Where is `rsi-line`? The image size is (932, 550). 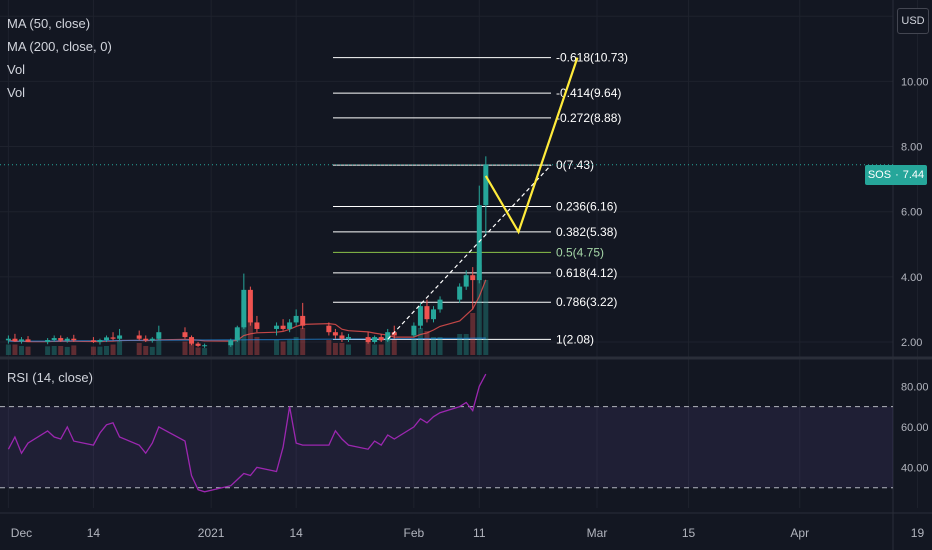
rsi-line is located at coordinates (247, 433).